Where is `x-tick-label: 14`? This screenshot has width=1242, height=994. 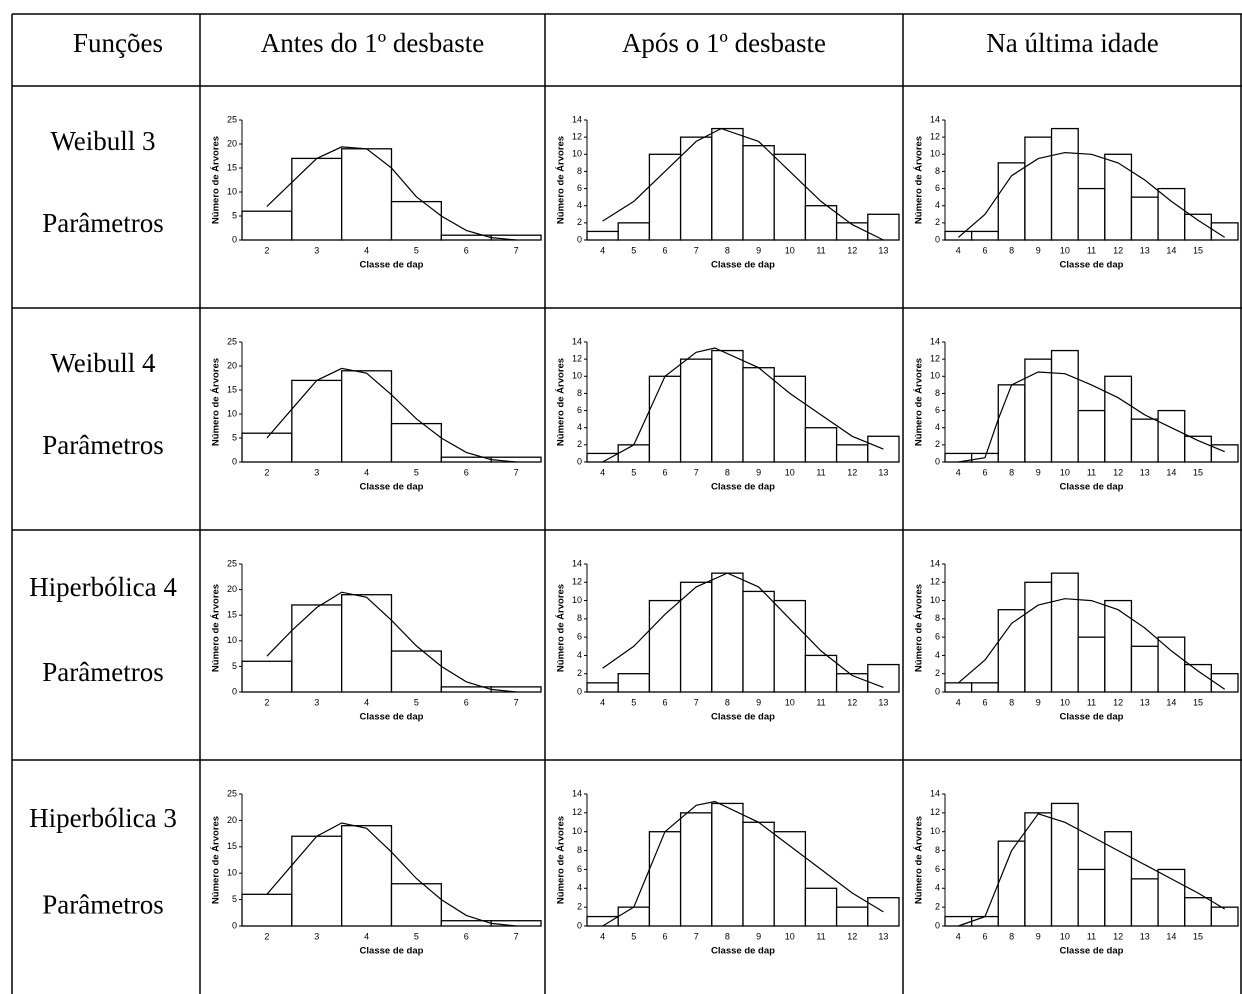 x-tick-label: 14 is located at coordinates (1171, 250).